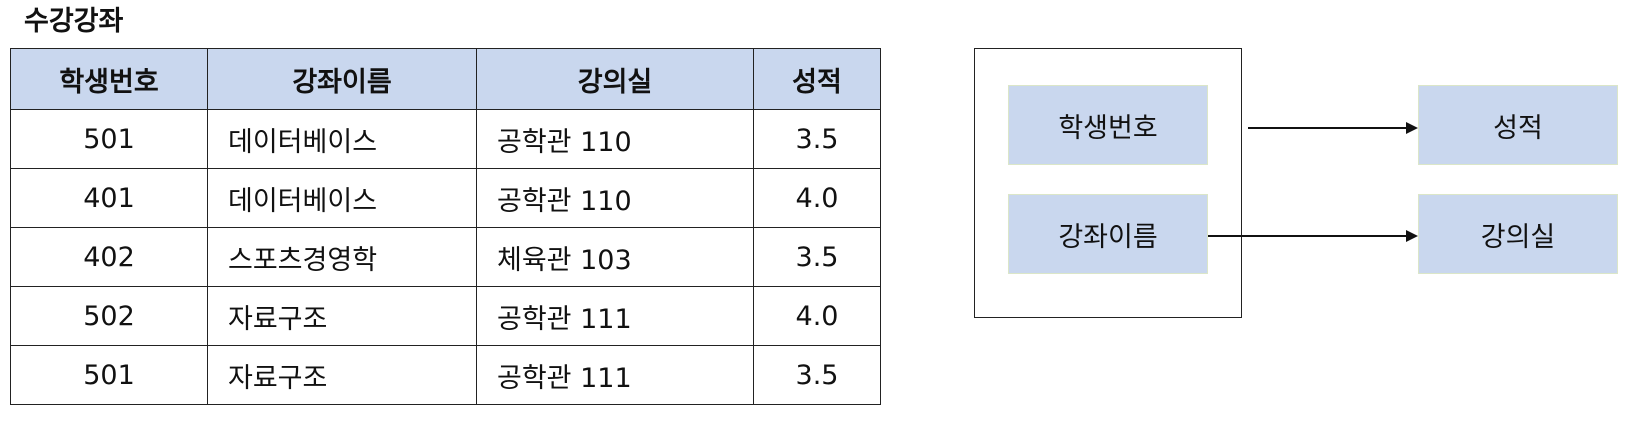 Image resolution: width=1634 pixels, height=434 pixels. What do you see at coordinates (1108, 125) in the screenshot?
I see `attribute-student-id: 학생번호` at bounding box center [1108, 125].